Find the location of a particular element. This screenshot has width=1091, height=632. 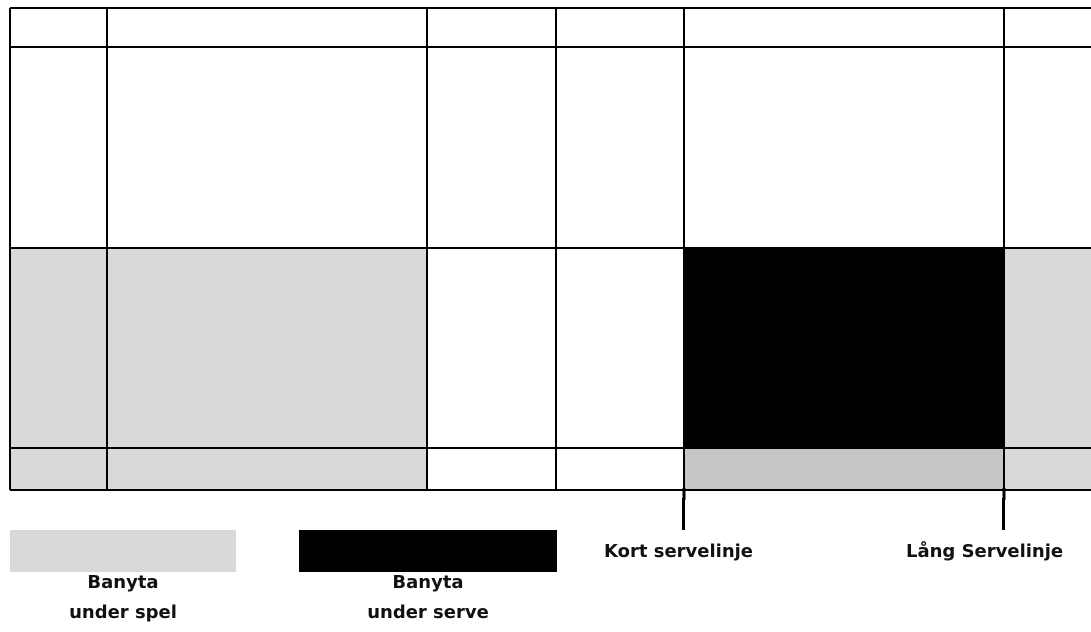

legend-label-play: Banyta under spel is located at coordinates (123, 598).